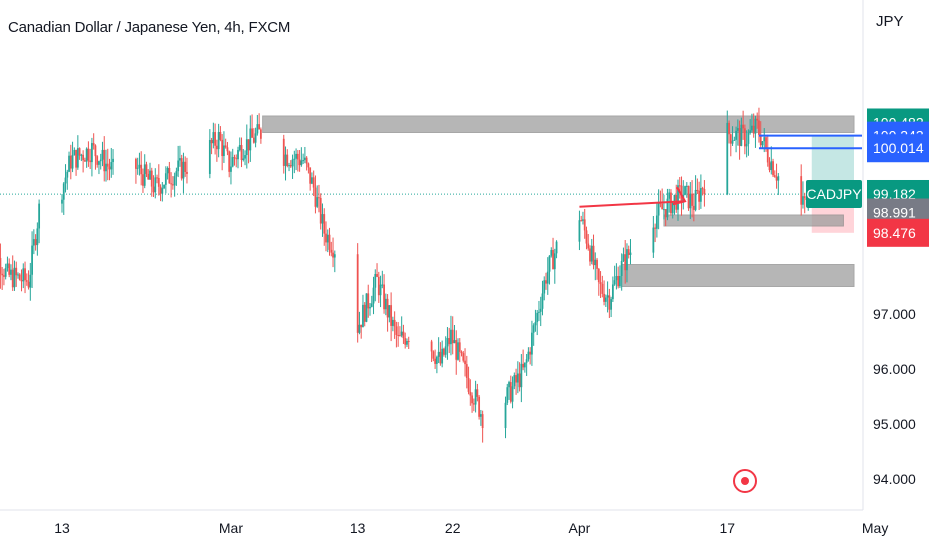  Describe the element at coordinates (471, 528) in the screenshot. I see `time-axis: 13 Mar 13 22 Apr 17 May` at that location.